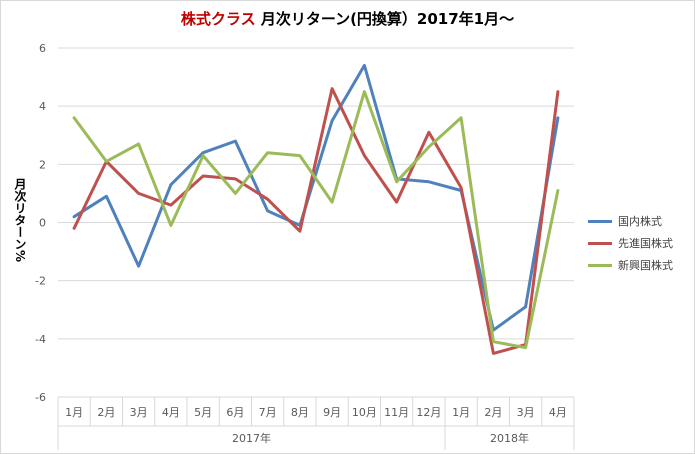 This screenshot has width=695, height=454. I want to click on y-axis-label: 月次リターン%, so click(20, 220).